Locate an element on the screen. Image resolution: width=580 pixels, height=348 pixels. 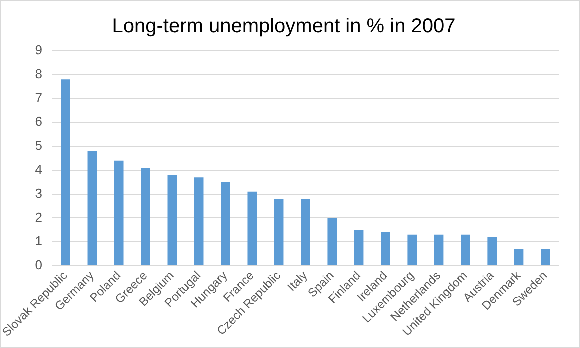
y-tick-label: 1 is located at coordinates (38, 241).